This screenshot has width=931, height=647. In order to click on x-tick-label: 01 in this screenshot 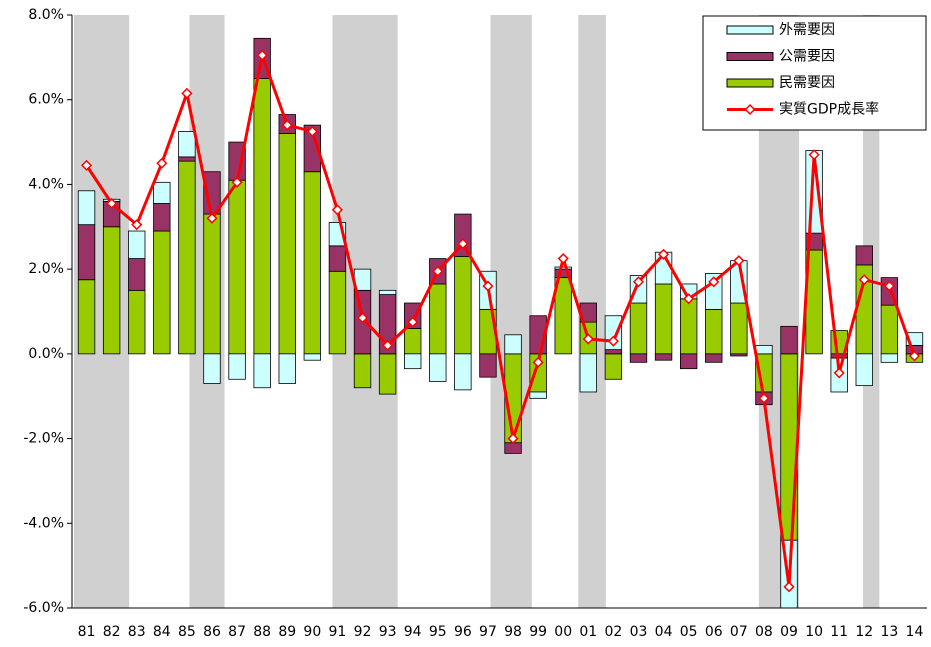, I will do `click(588, 632)`.